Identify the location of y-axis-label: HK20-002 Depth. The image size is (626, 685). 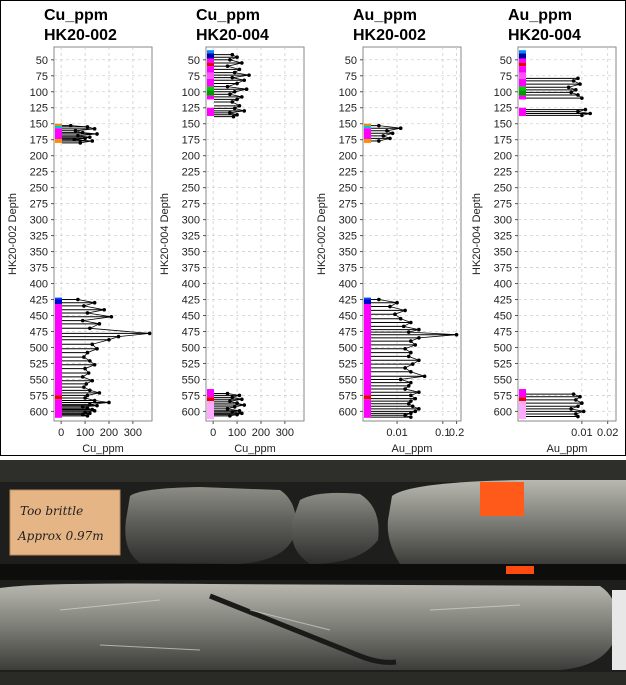
(13, 234).